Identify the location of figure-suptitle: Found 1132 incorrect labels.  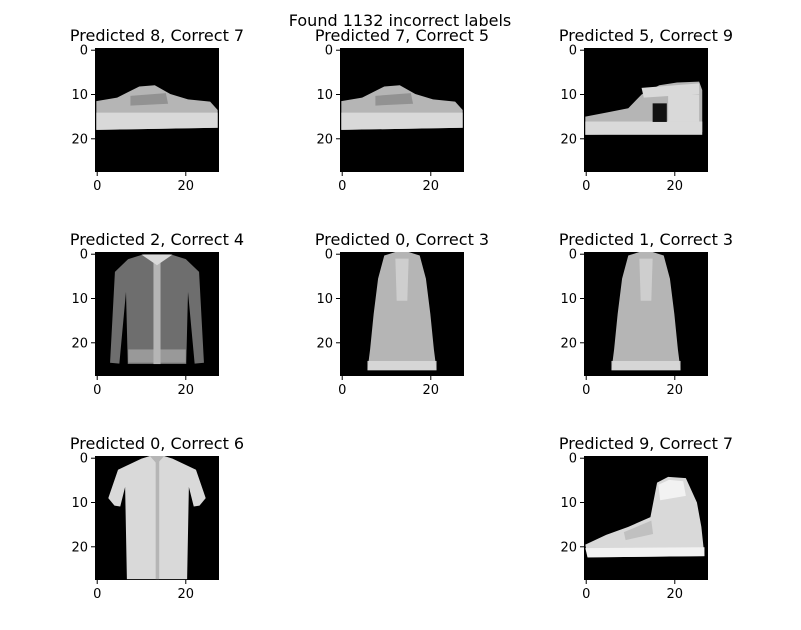
(400, 20).